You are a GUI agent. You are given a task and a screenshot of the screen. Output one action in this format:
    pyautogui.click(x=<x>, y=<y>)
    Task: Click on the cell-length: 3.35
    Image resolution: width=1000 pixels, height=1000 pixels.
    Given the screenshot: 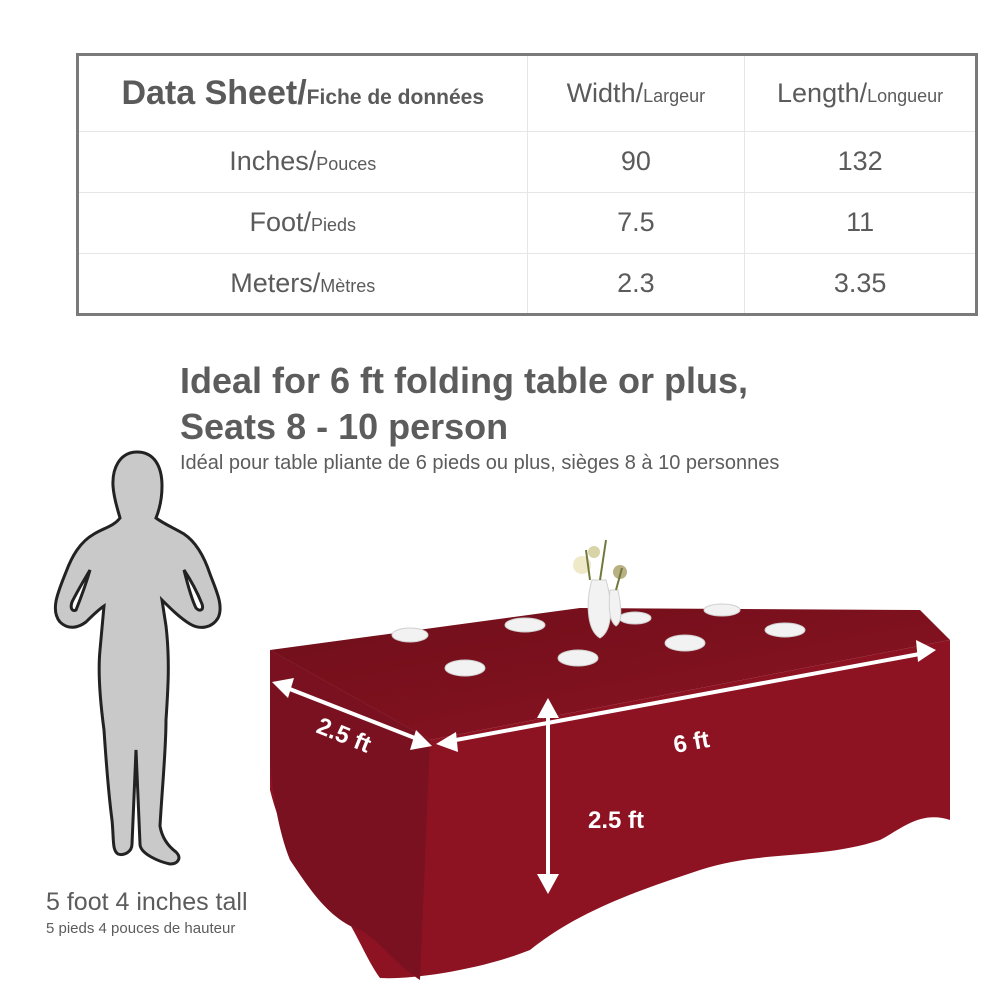 What is the action you would take?
    pyautogui.click(x=860, y=282)
    